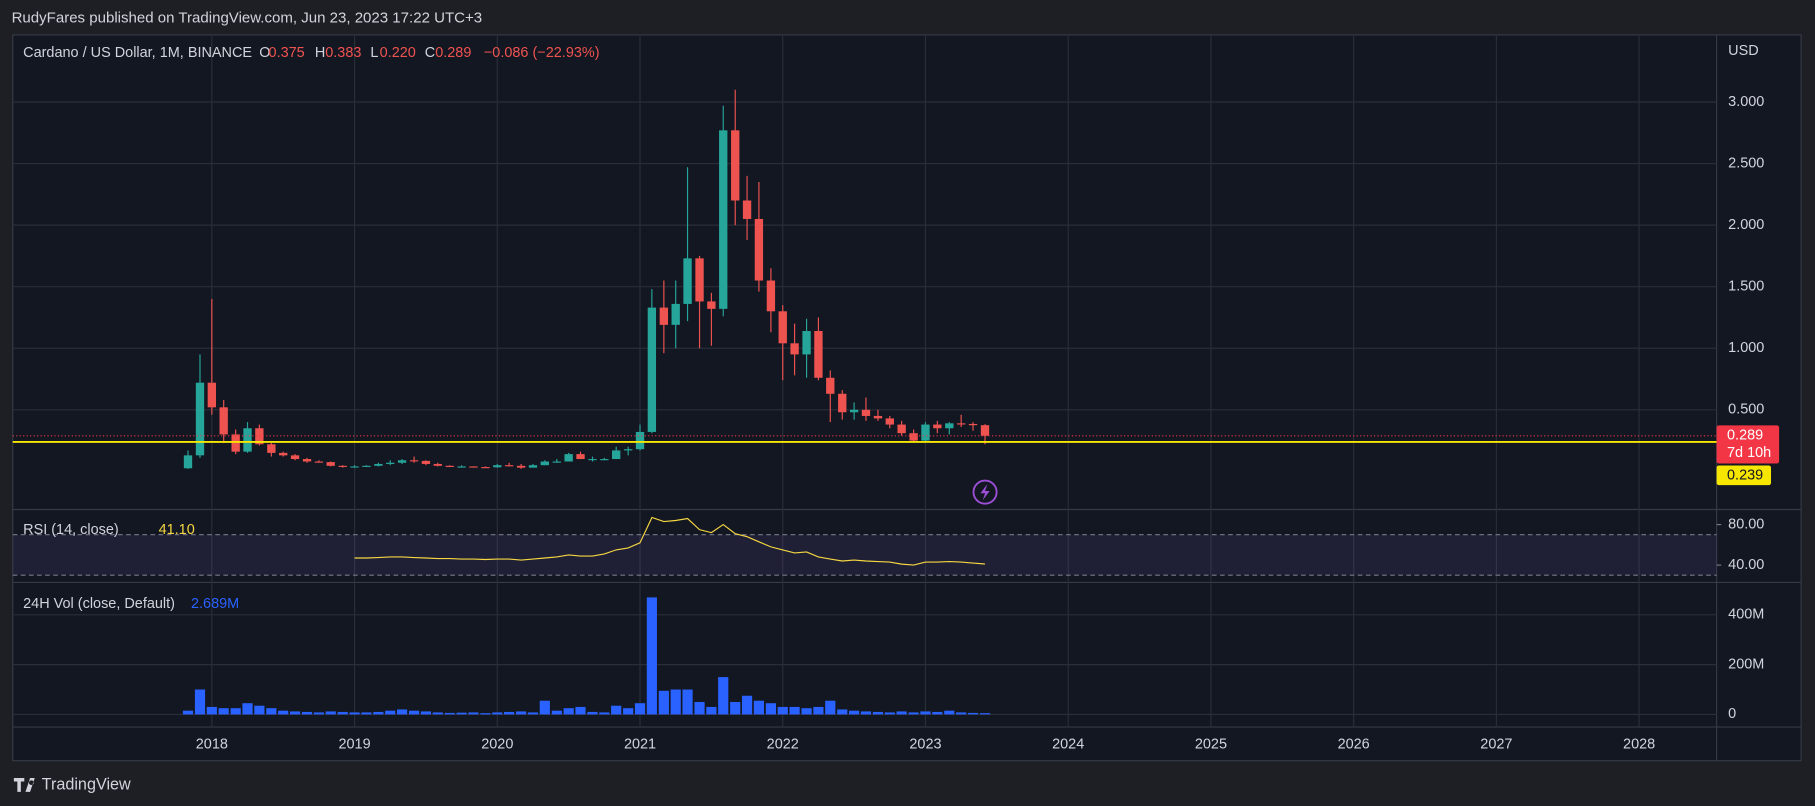 The image size is (1815, 806). What do you see at coordinates (1749, 453) in the screenshot?
I see `price-tag-countdown: 7d 10h` at bounding box center [1749, 453].